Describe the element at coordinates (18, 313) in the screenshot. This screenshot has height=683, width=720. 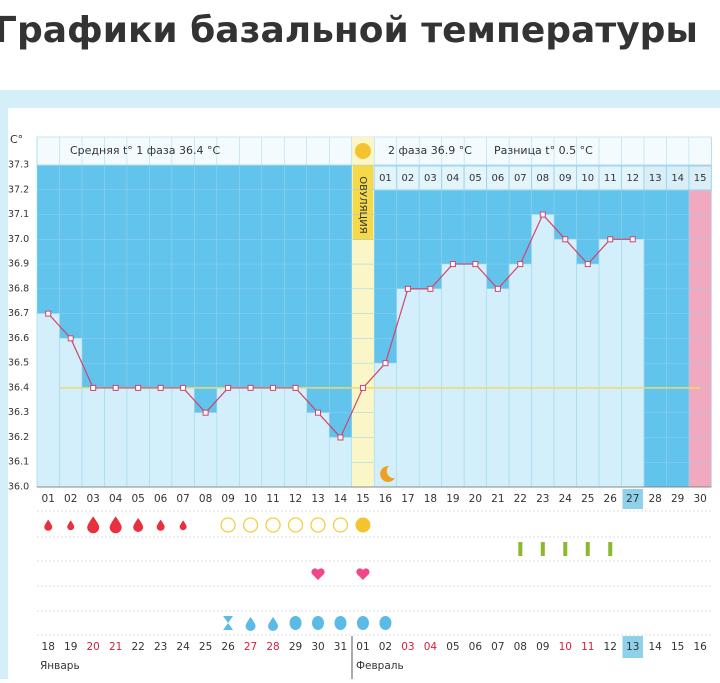
I see `y-tick-label: 36.7` at that location.